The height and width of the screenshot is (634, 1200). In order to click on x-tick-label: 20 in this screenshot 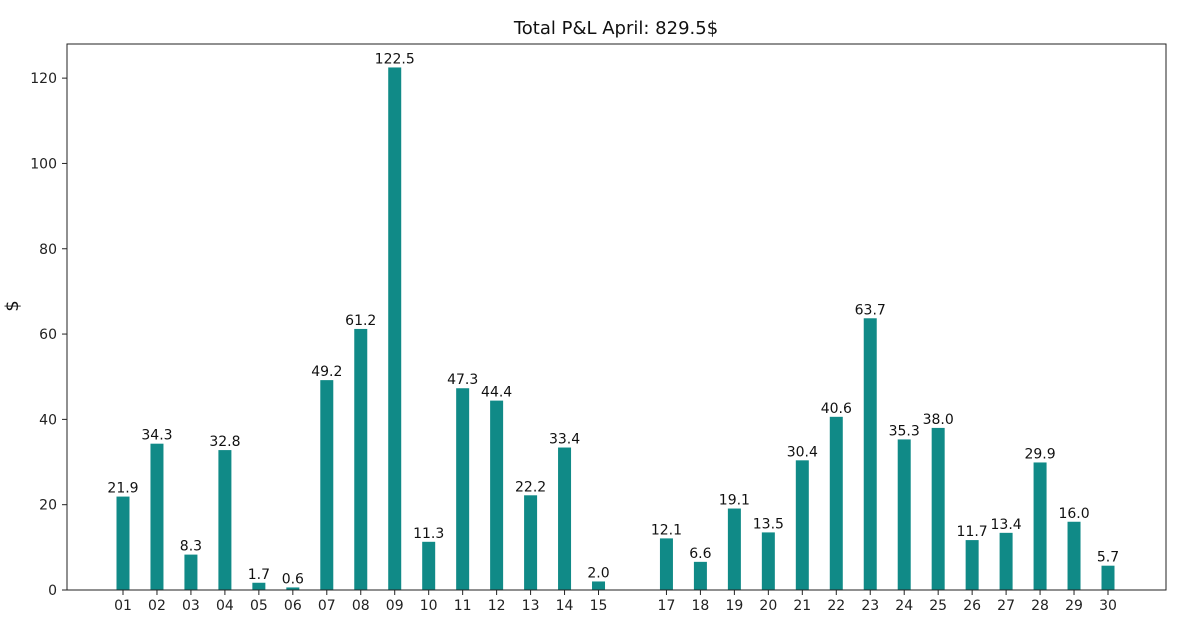, I will do `click(768, 606)`.